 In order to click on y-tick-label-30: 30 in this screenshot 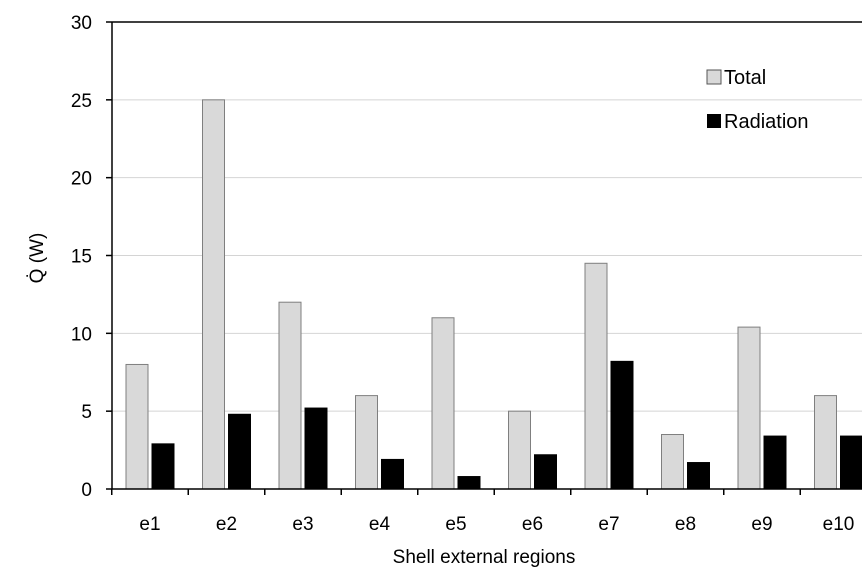, I will do `click(81, 23)`.